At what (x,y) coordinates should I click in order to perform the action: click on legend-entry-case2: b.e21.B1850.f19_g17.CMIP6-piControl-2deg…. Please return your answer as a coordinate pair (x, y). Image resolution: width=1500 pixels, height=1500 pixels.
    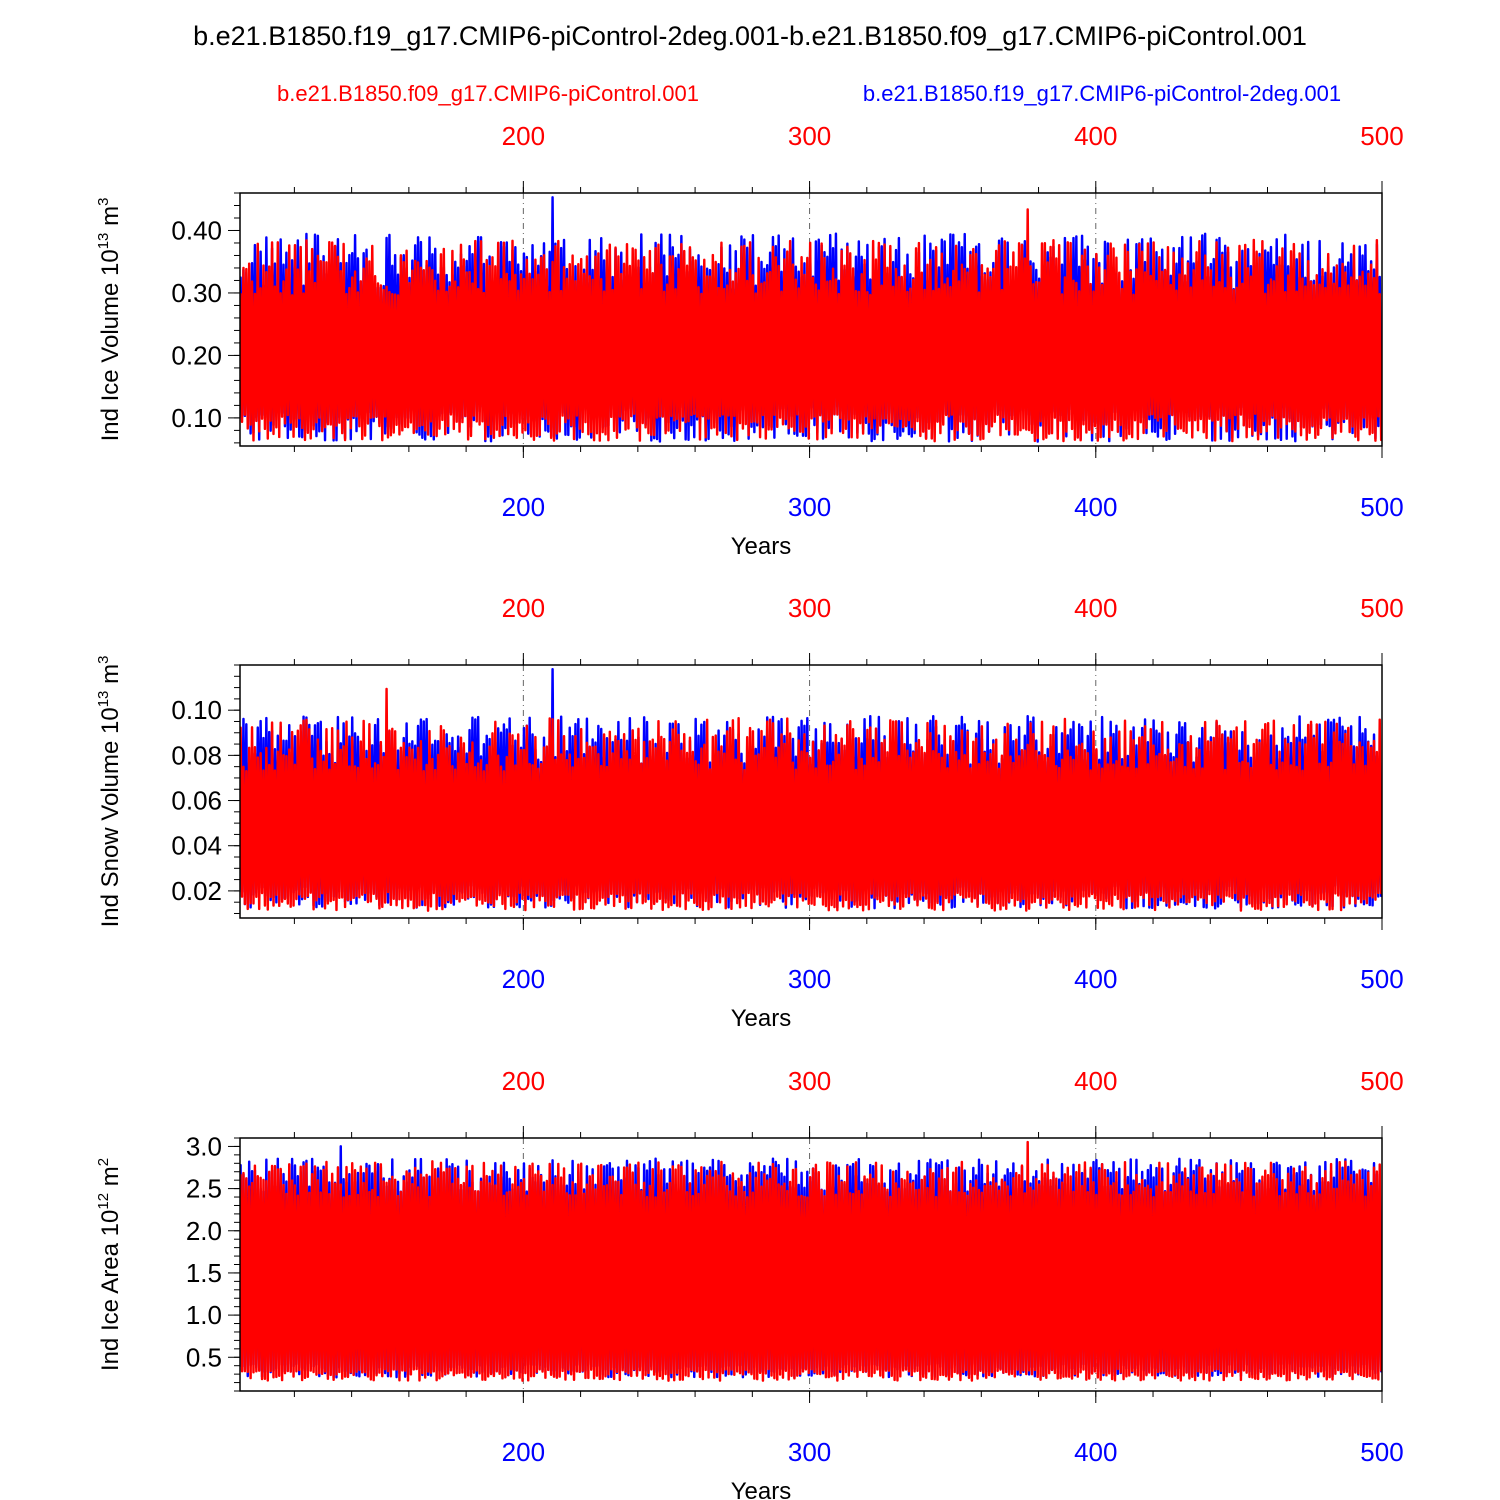
    Looking at the image, I should click on (1102, 93).